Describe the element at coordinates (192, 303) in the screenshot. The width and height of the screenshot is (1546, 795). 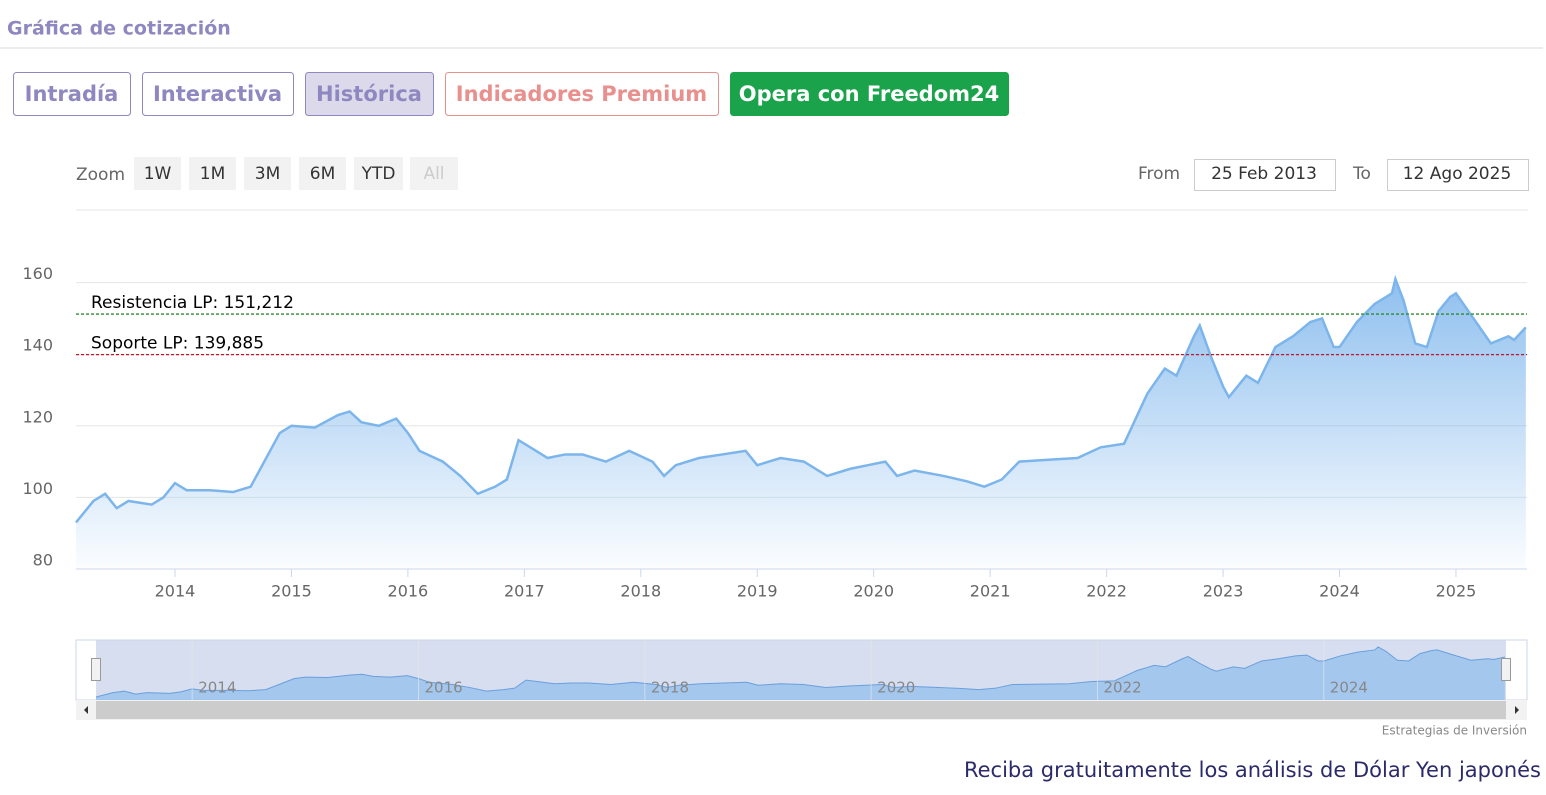
I see `level-label: Resistencia LP: 151,212` at that location.